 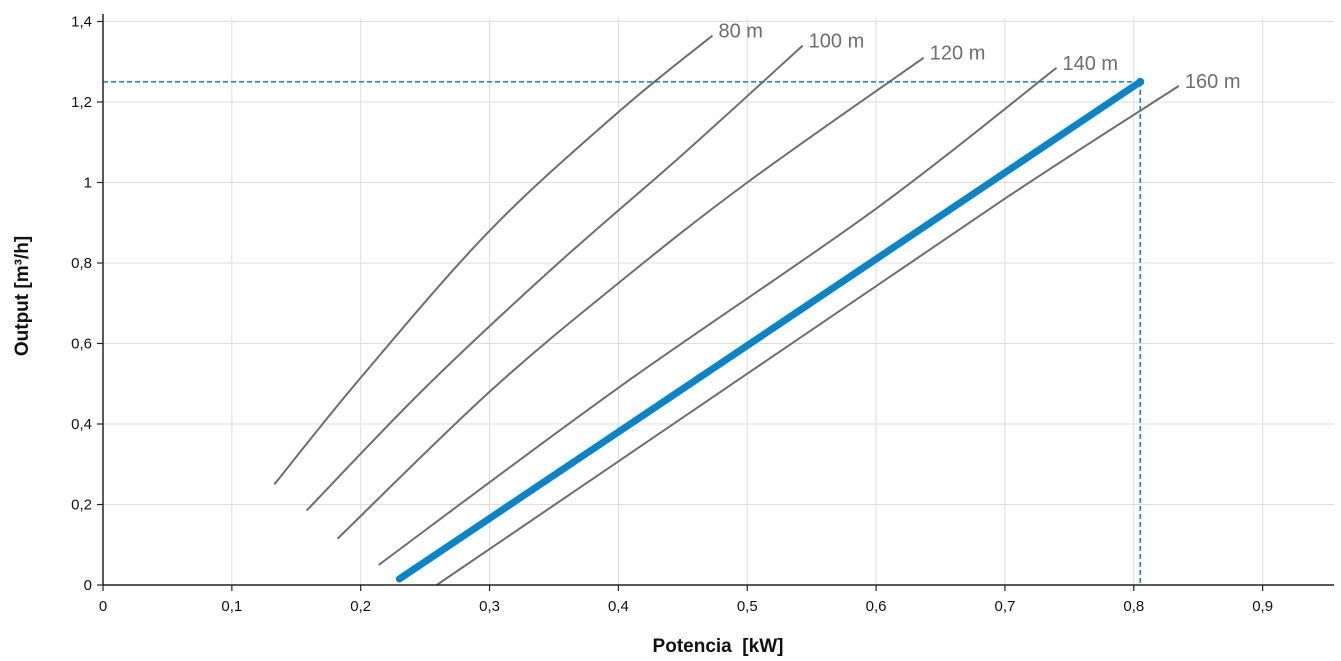 I want to click on x-tick-labels: 0 0,1 0,2 0,3 0,4 0,5 0,6 0,7 0,8 0,9, so click(x=686, y=606).